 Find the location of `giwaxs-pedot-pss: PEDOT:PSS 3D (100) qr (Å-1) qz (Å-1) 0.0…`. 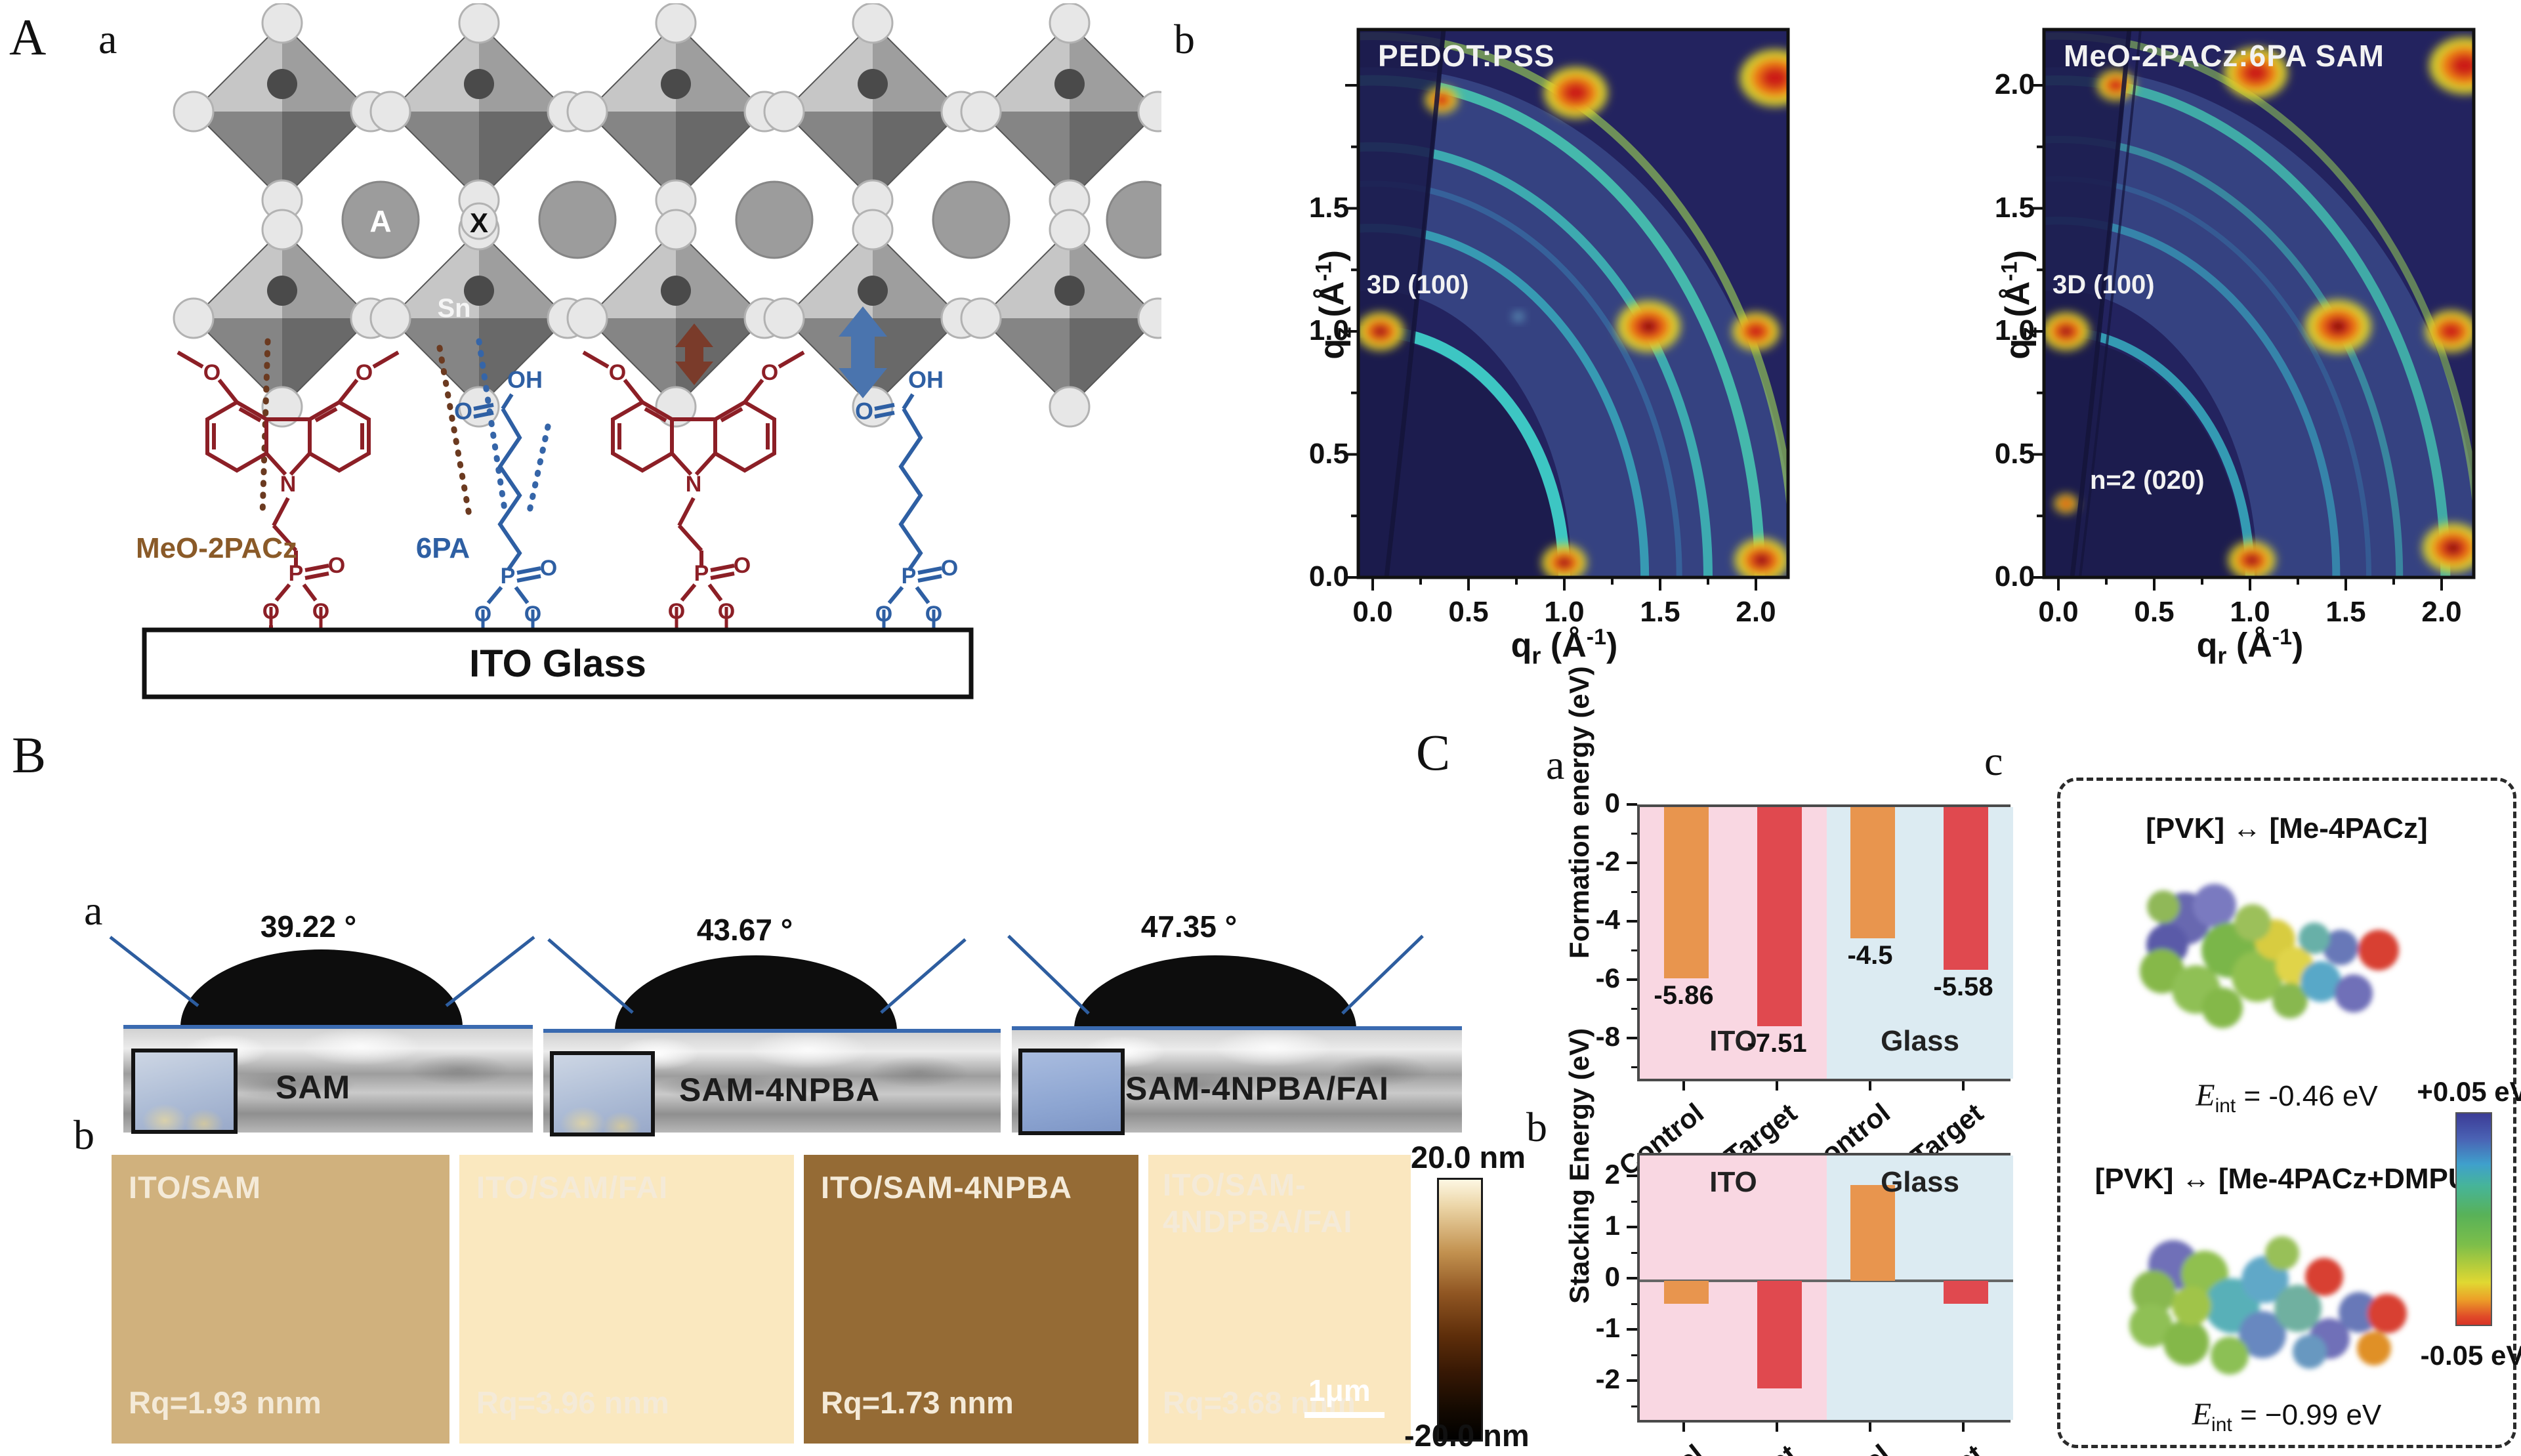

giwaxs-pedot-pss: PEDOT:PSS 3D (100) qr (Å-1) qz (Å-1) 0.0… is located at coordinates (1555, 344).